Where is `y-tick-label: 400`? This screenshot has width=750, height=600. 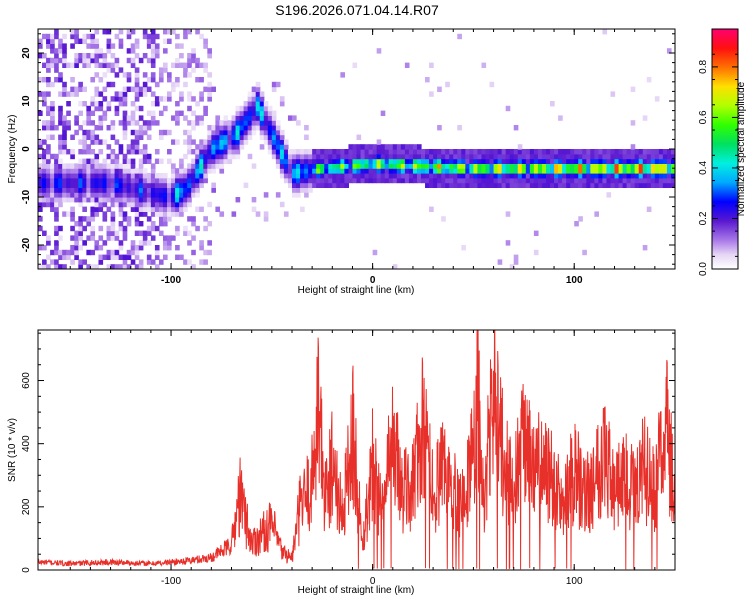
y-tick-label: 400 is located at coordinates (26, 443).